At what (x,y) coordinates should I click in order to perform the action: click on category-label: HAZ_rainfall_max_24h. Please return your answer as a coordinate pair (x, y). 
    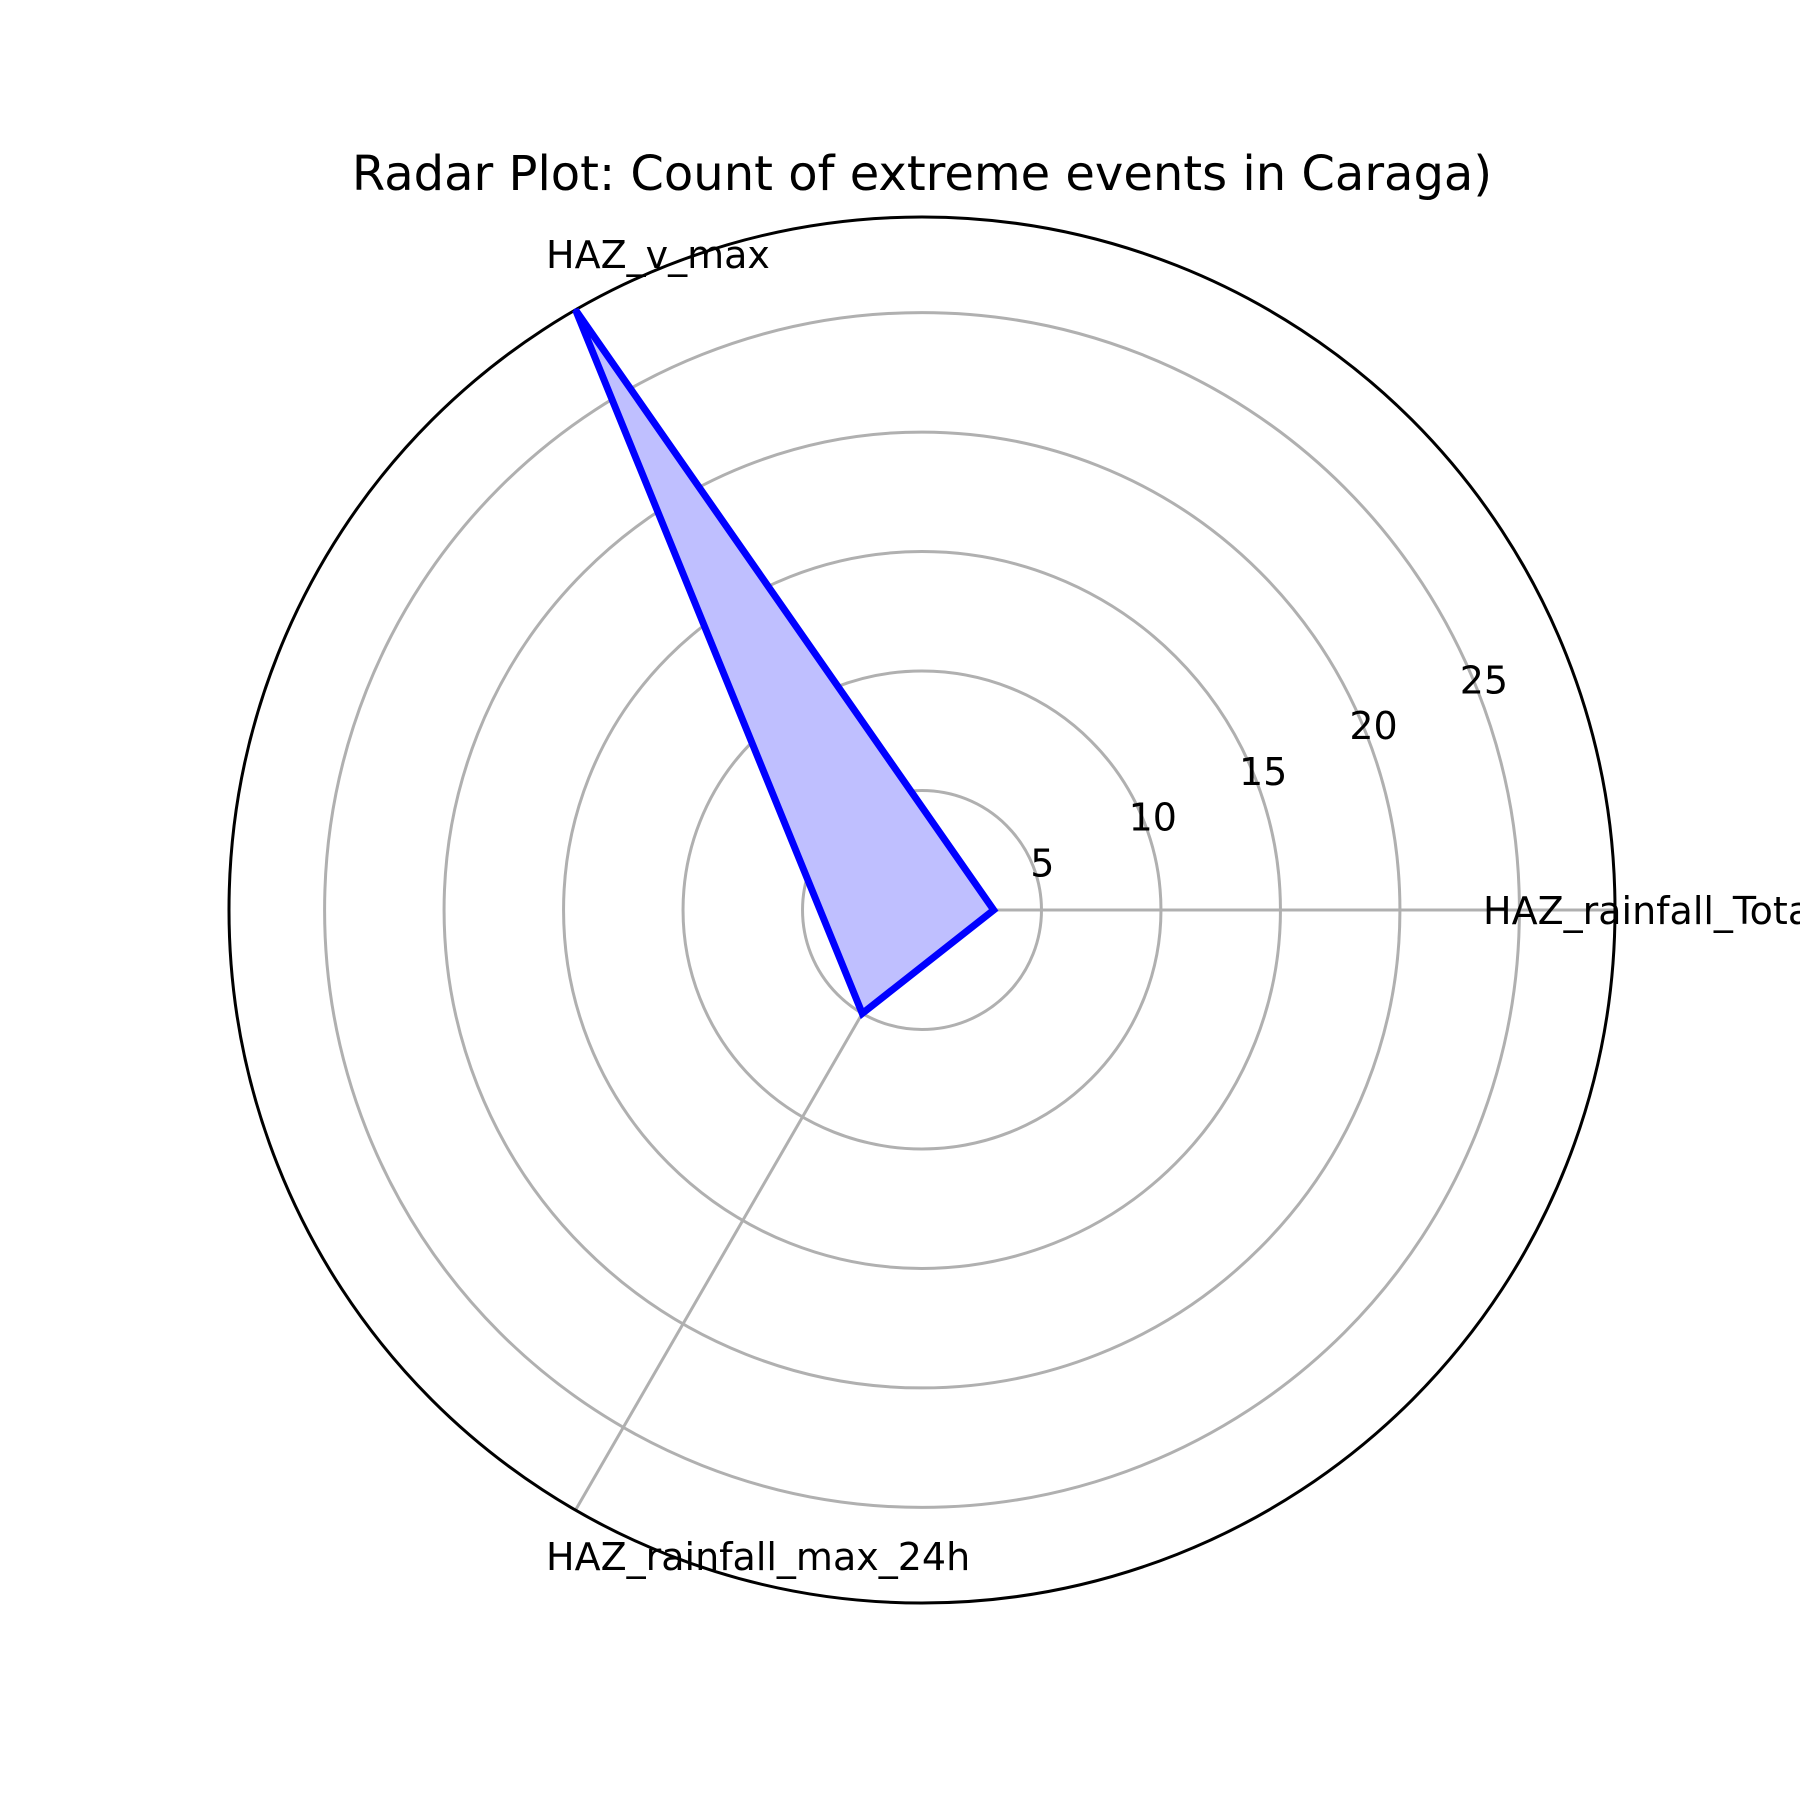
    Looking at the image, I should click on (758, 1557).